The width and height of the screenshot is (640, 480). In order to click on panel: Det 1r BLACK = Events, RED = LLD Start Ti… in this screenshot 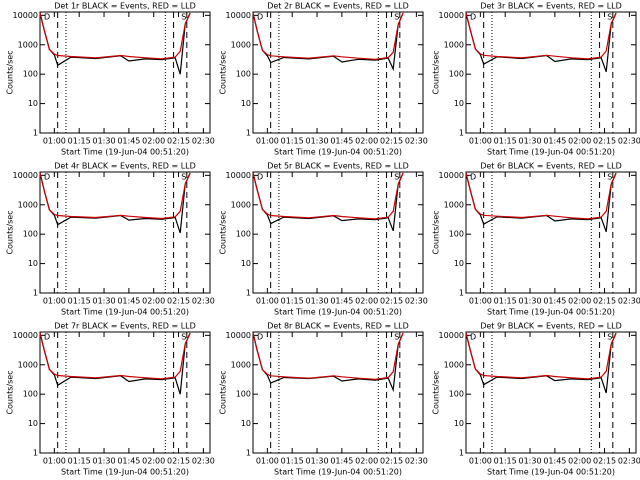, I will do `click(110, 79)`.